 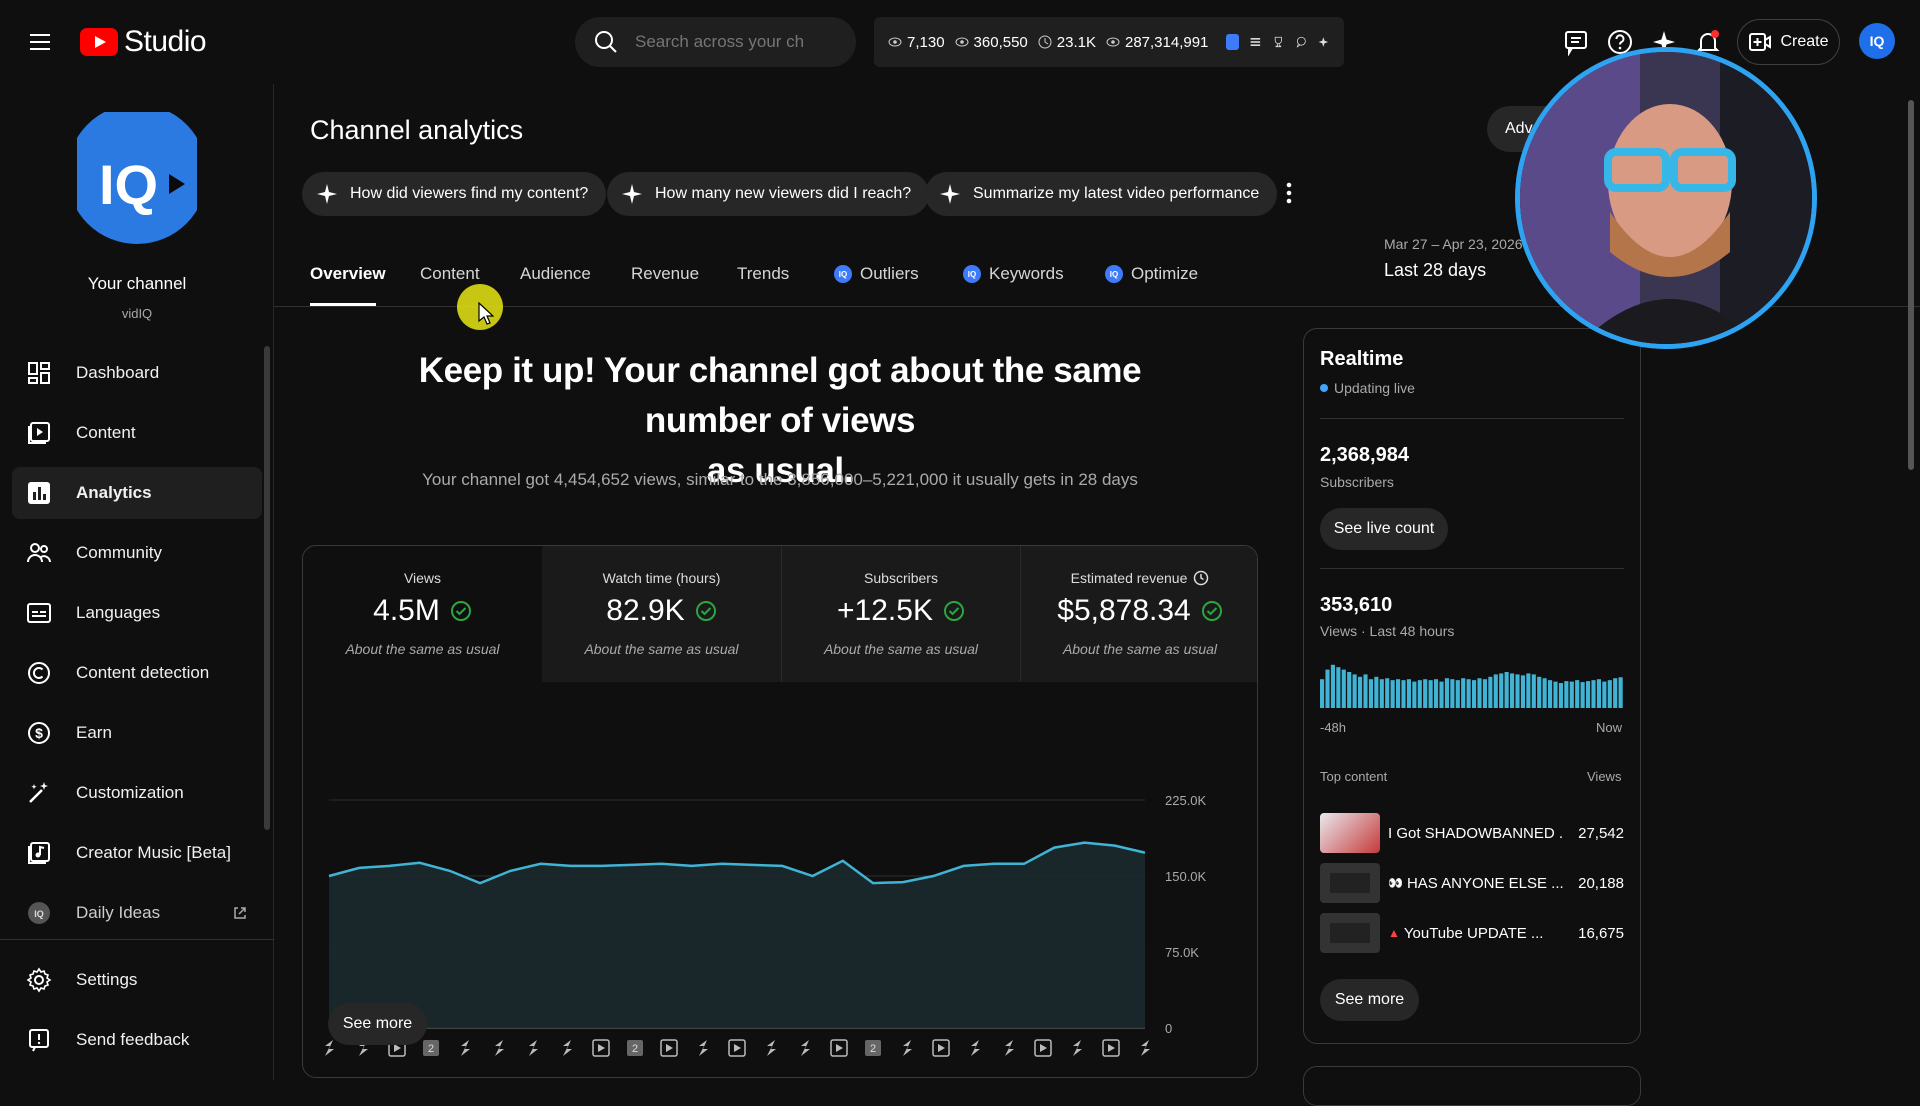 What do you see at coordinates (1472, 684) in the screenshot?
I see `realtime-bar-chart` at bounding box center [1472, 684].